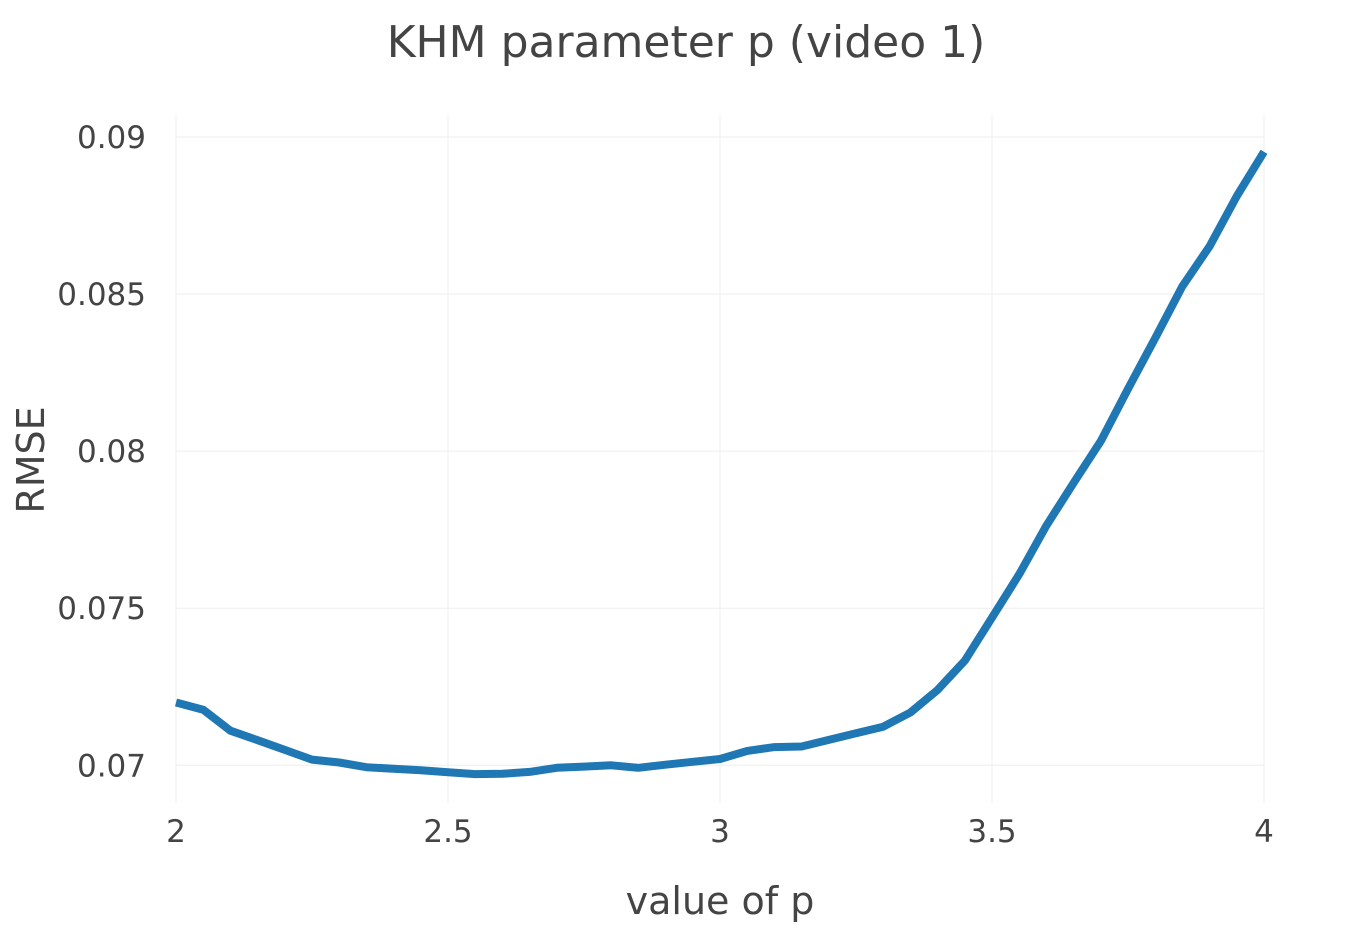 The height and width of the screenshot is (948, 1345). Describe the element at coordinates (101, 609) in the screenshot. I see `y-tick-label: 0.075` at that location.